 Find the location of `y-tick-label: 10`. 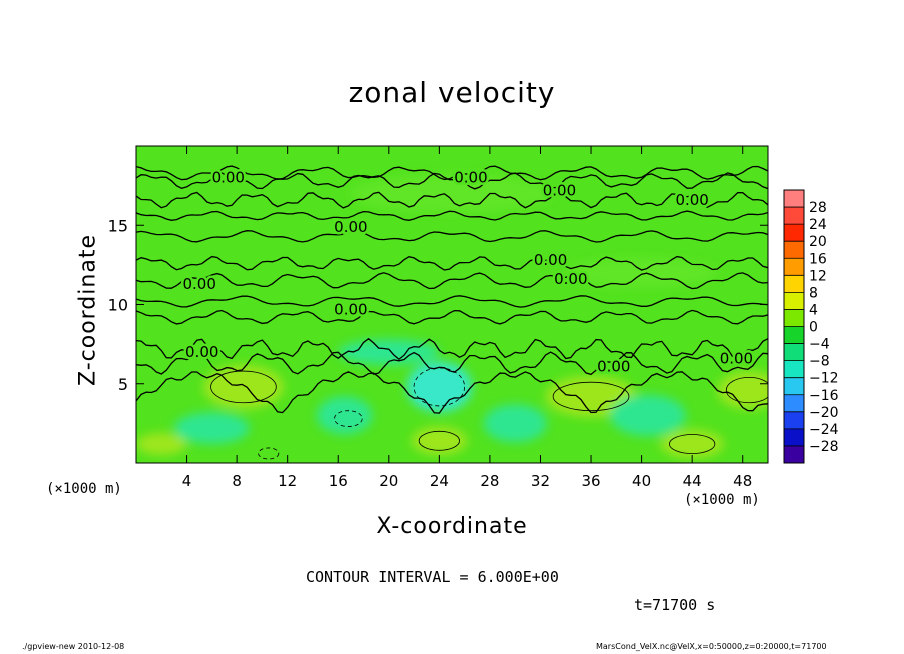

y-tick-label: 10 is located at coordinates (118, 305).